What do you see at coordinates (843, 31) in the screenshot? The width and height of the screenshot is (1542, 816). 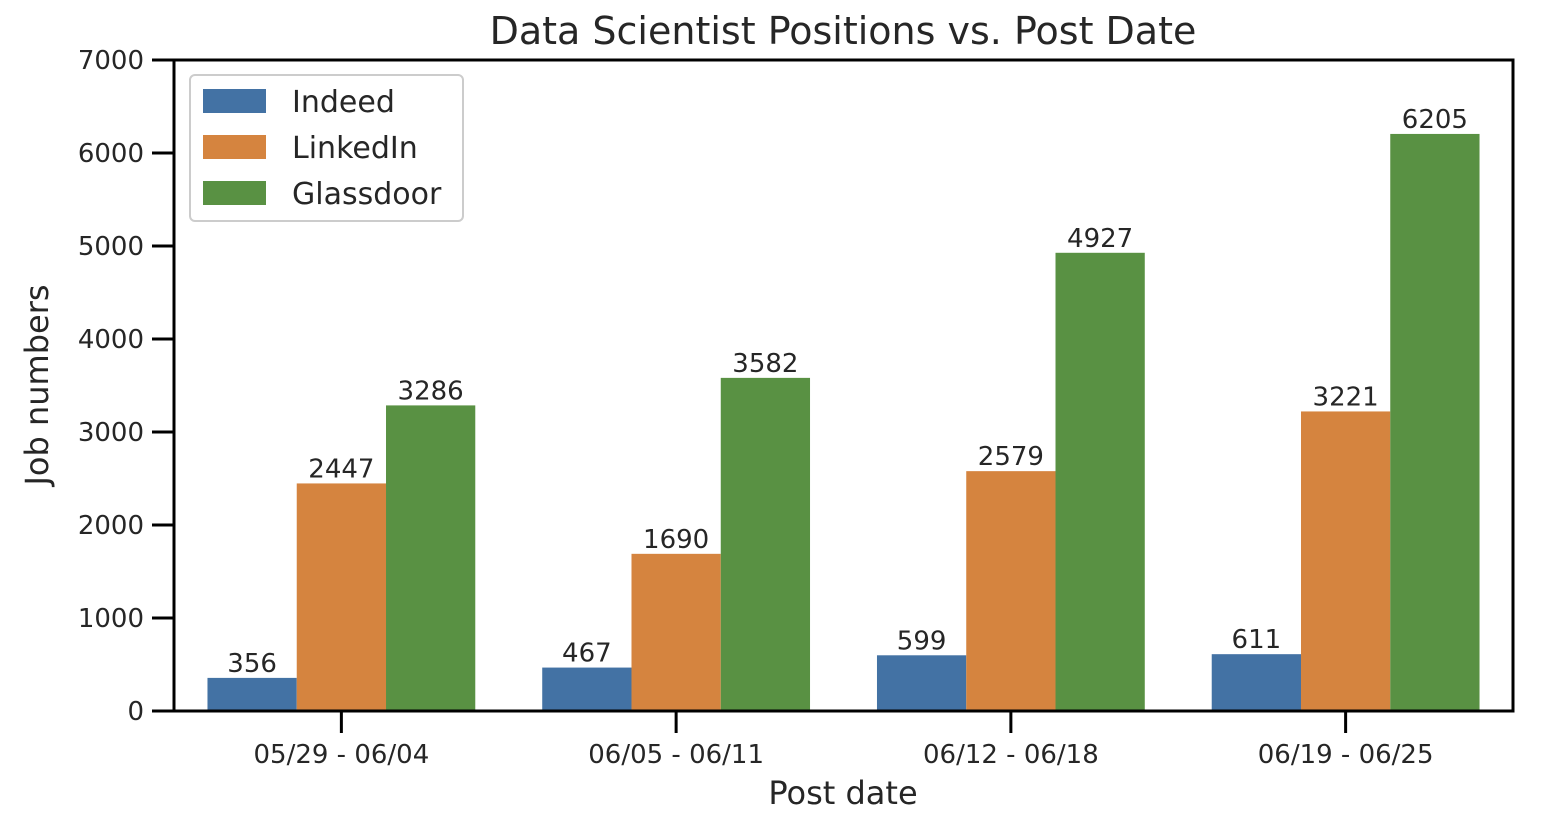 I see `chart-title: Data Scientist Positions vs. Post Date` at bounding box center [843, 31].